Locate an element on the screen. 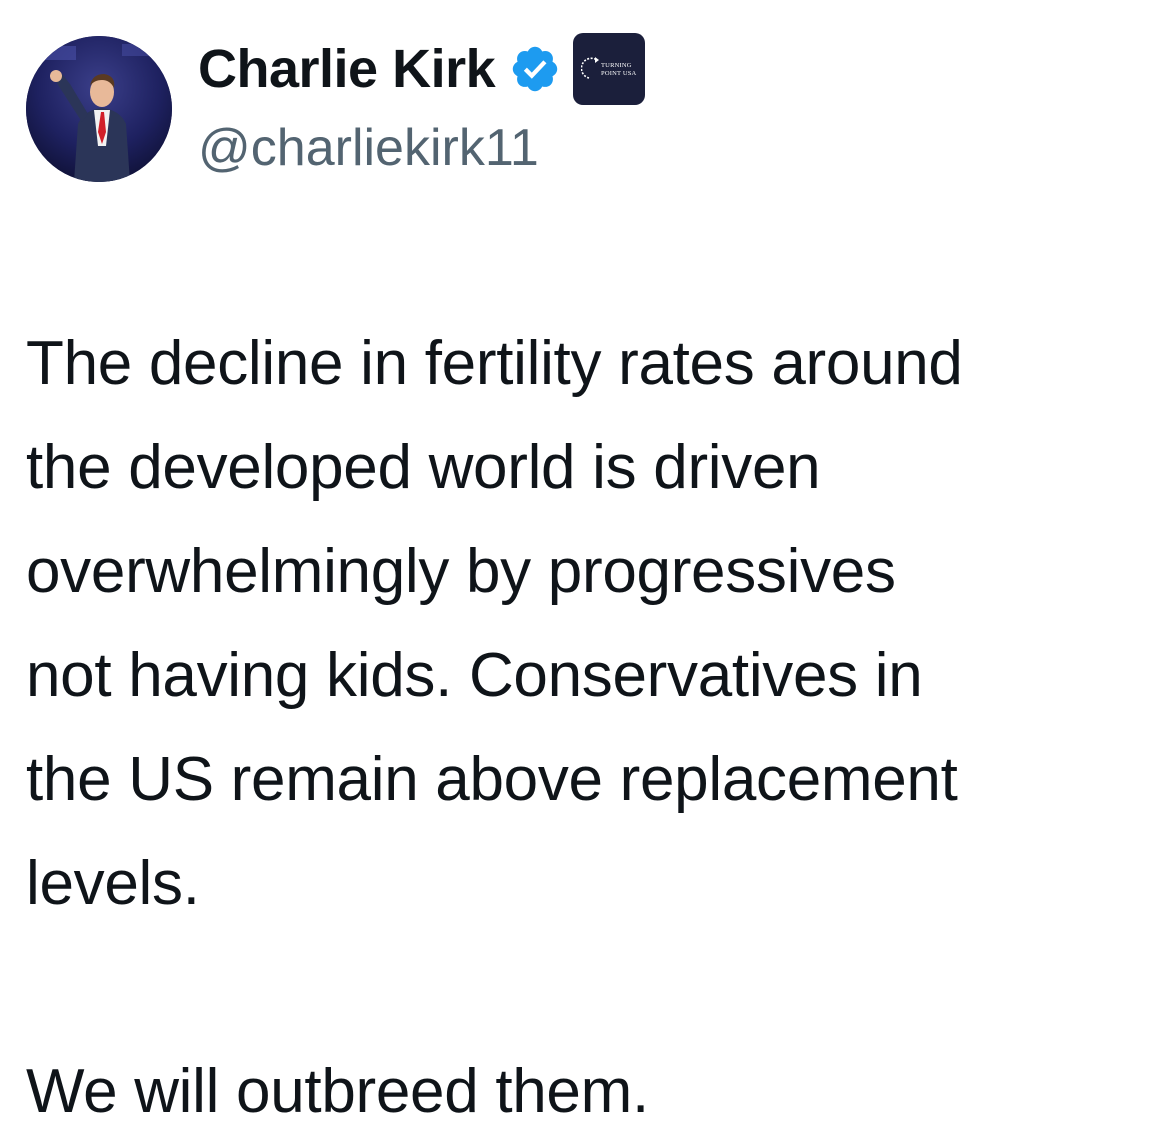 Image resolution: width=1160 pixels, height=1145 pixels. author-name-row: Charlie Kirk TURNING POINT USA is located at coordinates (422, 69).